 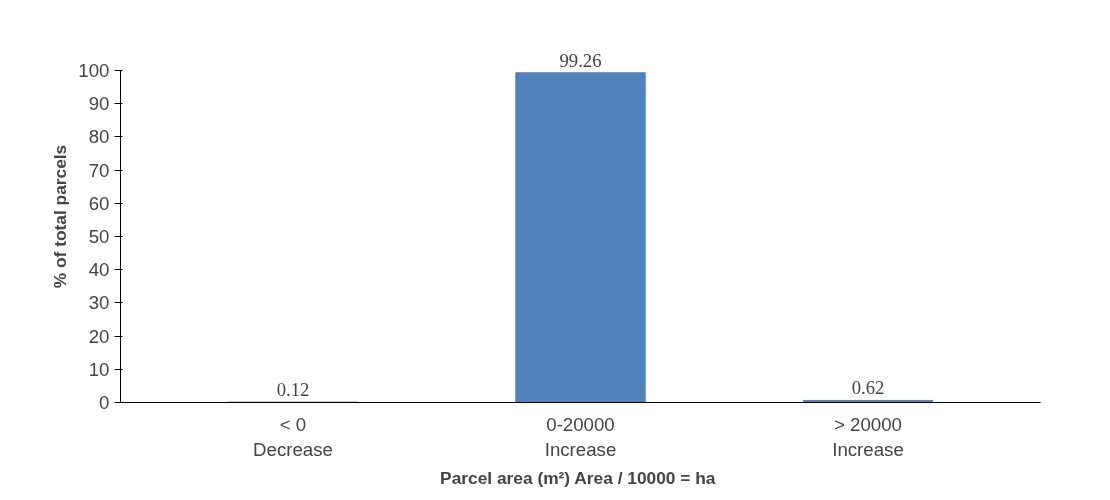 I want to click on y-tick-label: 10, so click(x=99, y=369).